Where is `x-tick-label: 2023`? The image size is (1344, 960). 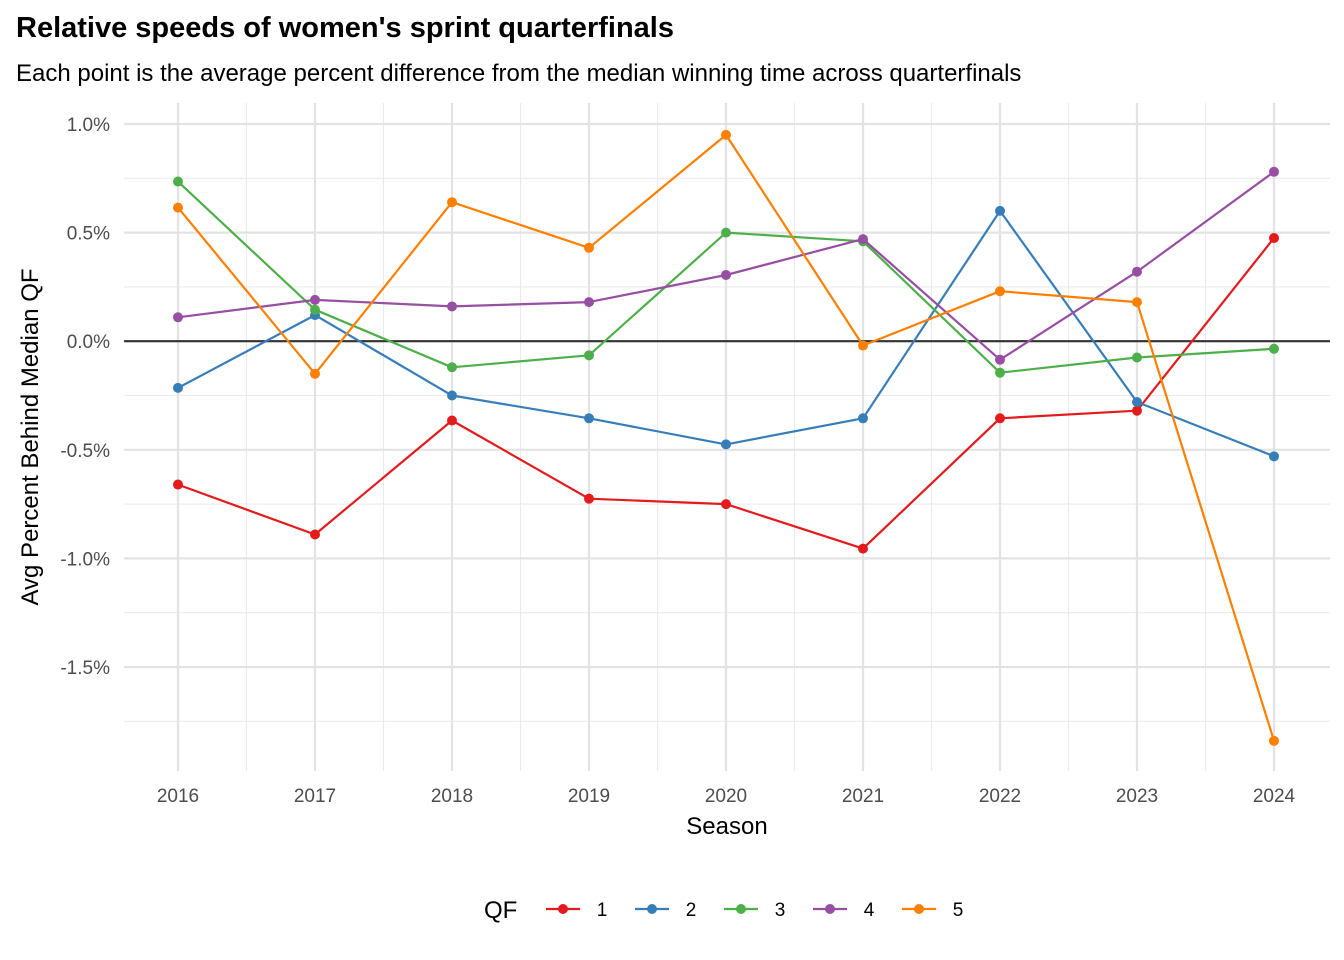
x-tick-label: 2023 is located at coordinates (1137, 796).